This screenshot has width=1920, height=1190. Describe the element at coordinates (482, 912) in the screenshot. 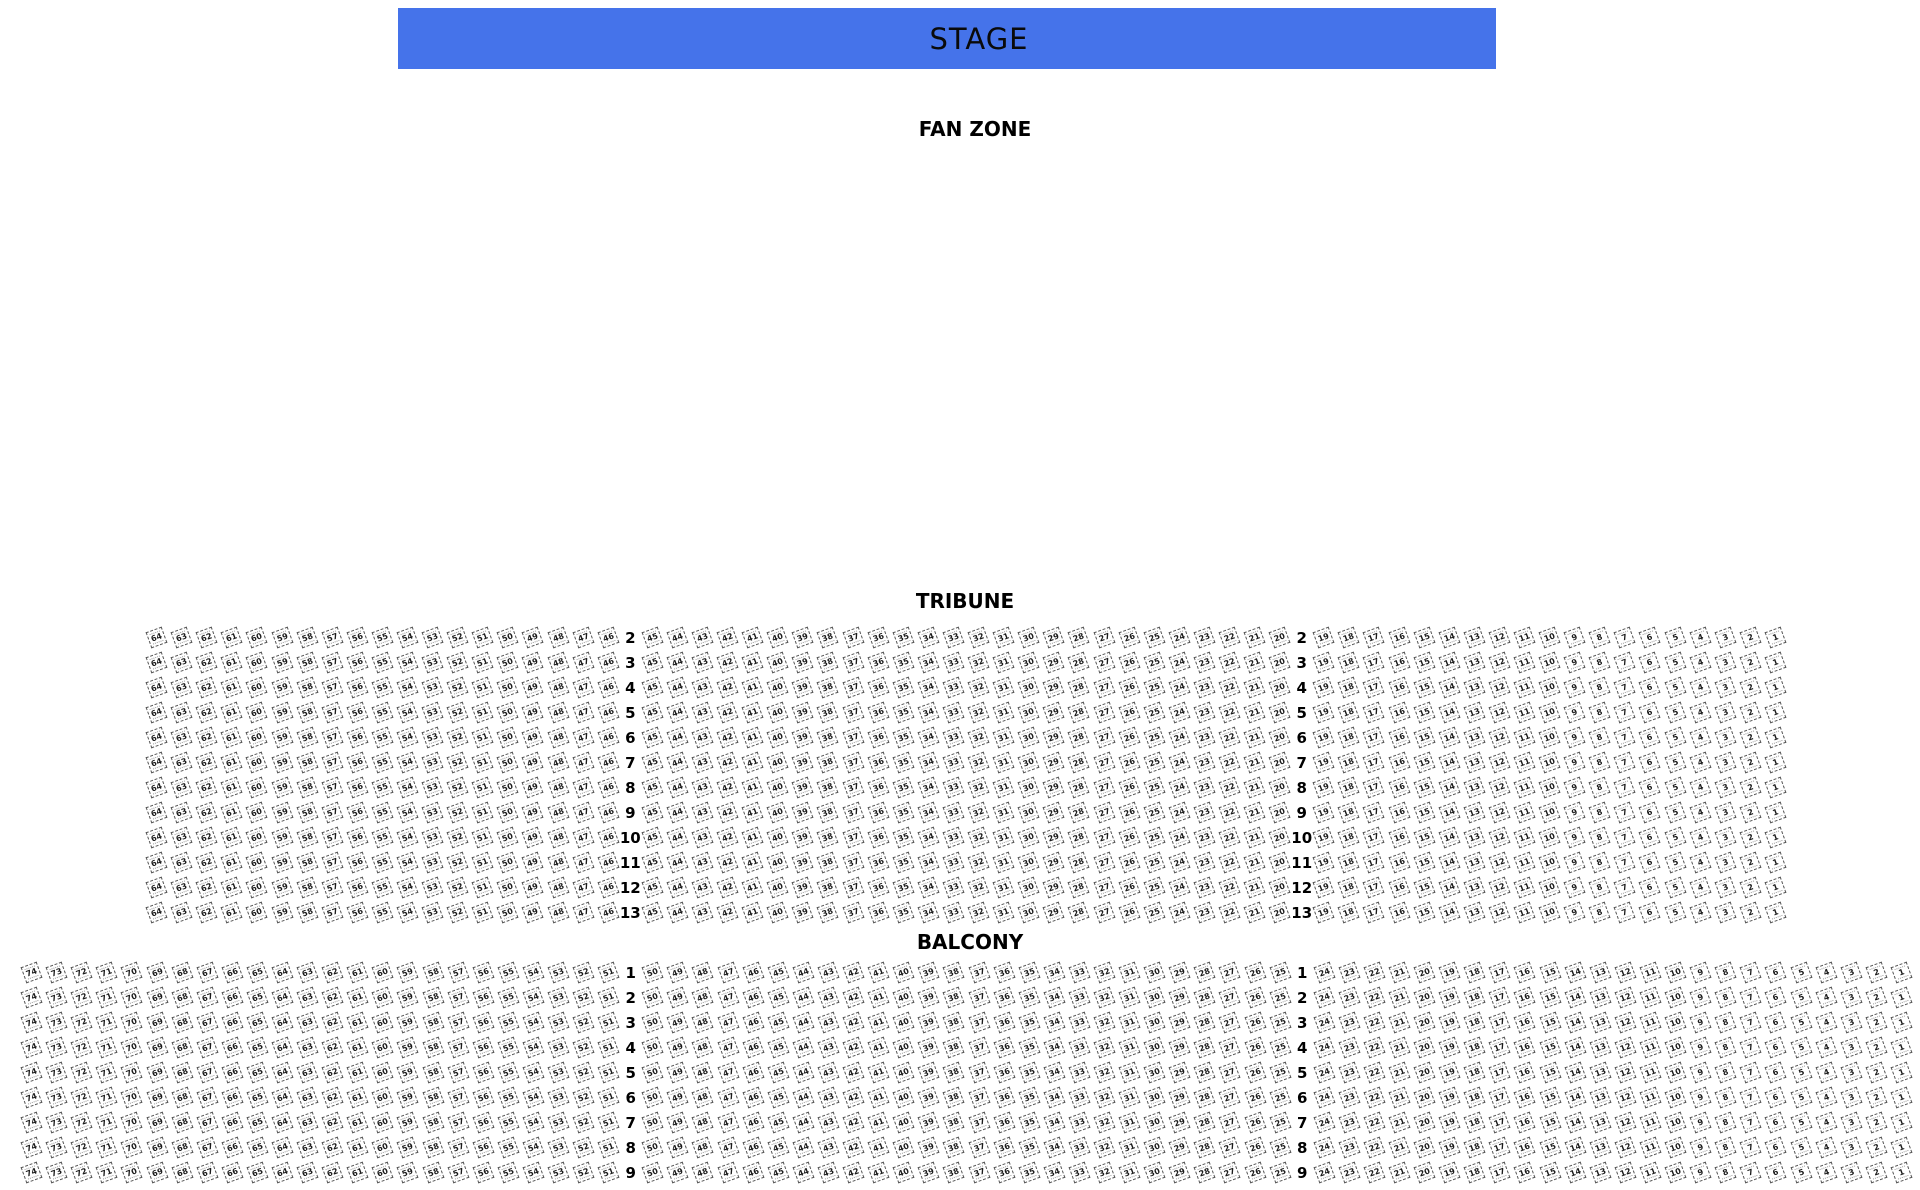

I see `seat-tribune-r13-n51: 51` at that location.